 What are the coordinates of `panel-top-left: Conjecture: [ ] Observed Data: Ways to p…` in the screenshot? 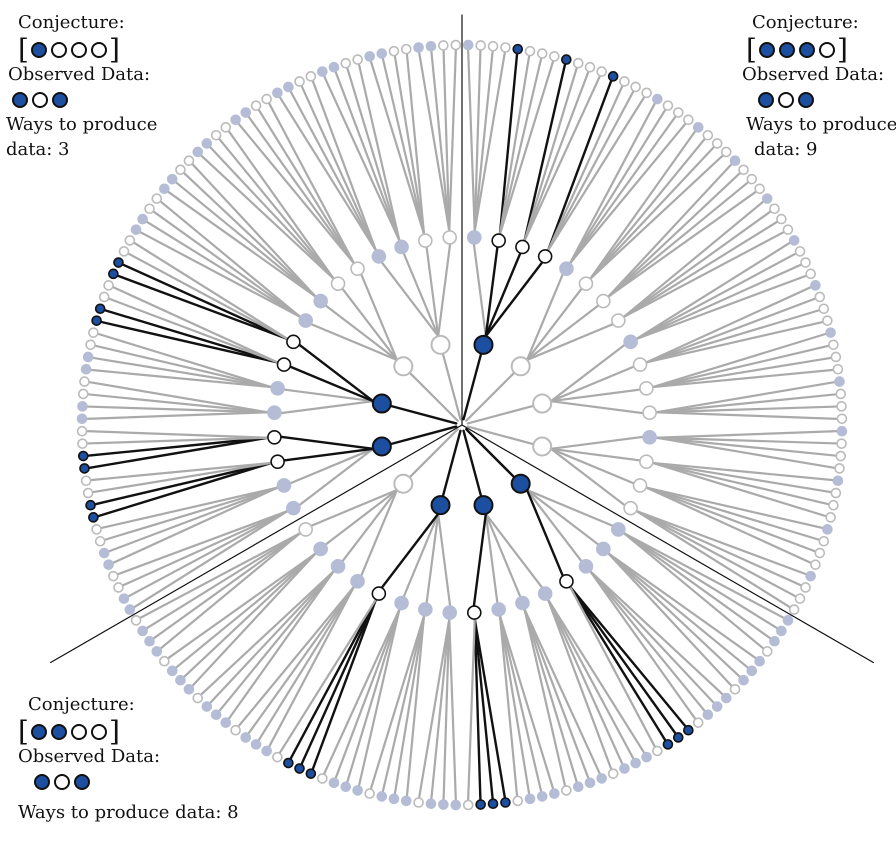 It's located at (81, 86).